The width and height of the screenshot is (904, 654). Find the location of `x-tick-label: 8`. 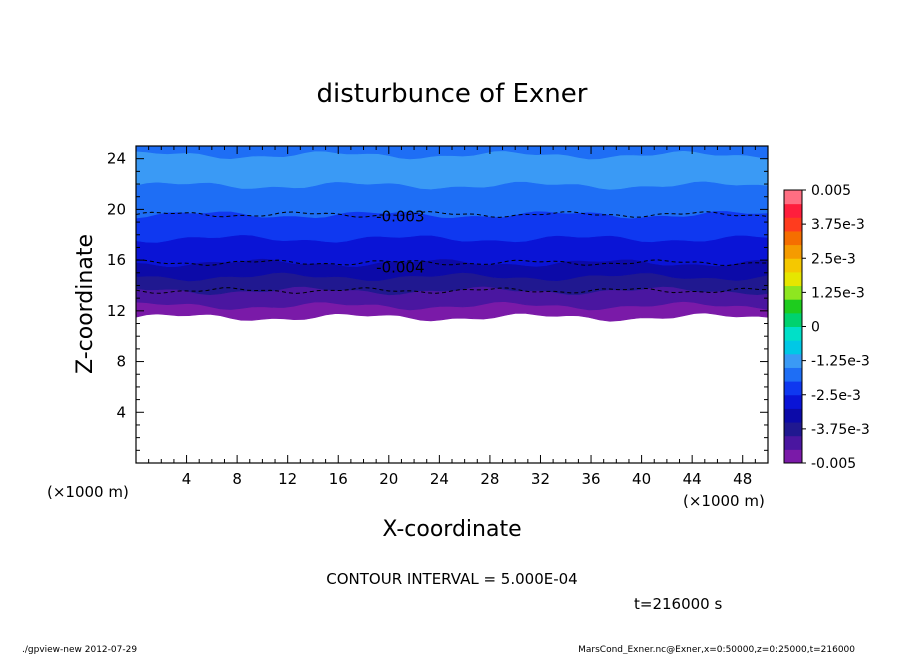

x-tick-label: 8 is located at coordinates (237, 479).